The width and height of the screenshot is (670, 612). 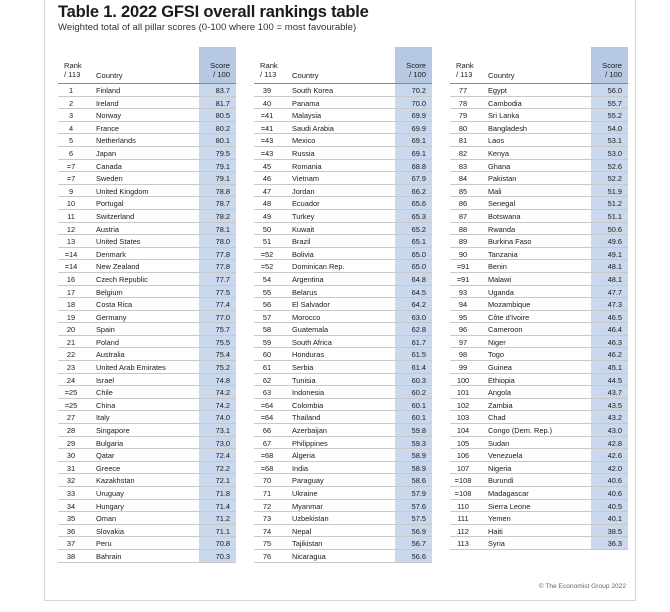 What do you see at coordinates (609, 543) in the screenshot?
I see `score-cell: 36.3` at bounding box center [609, 543].